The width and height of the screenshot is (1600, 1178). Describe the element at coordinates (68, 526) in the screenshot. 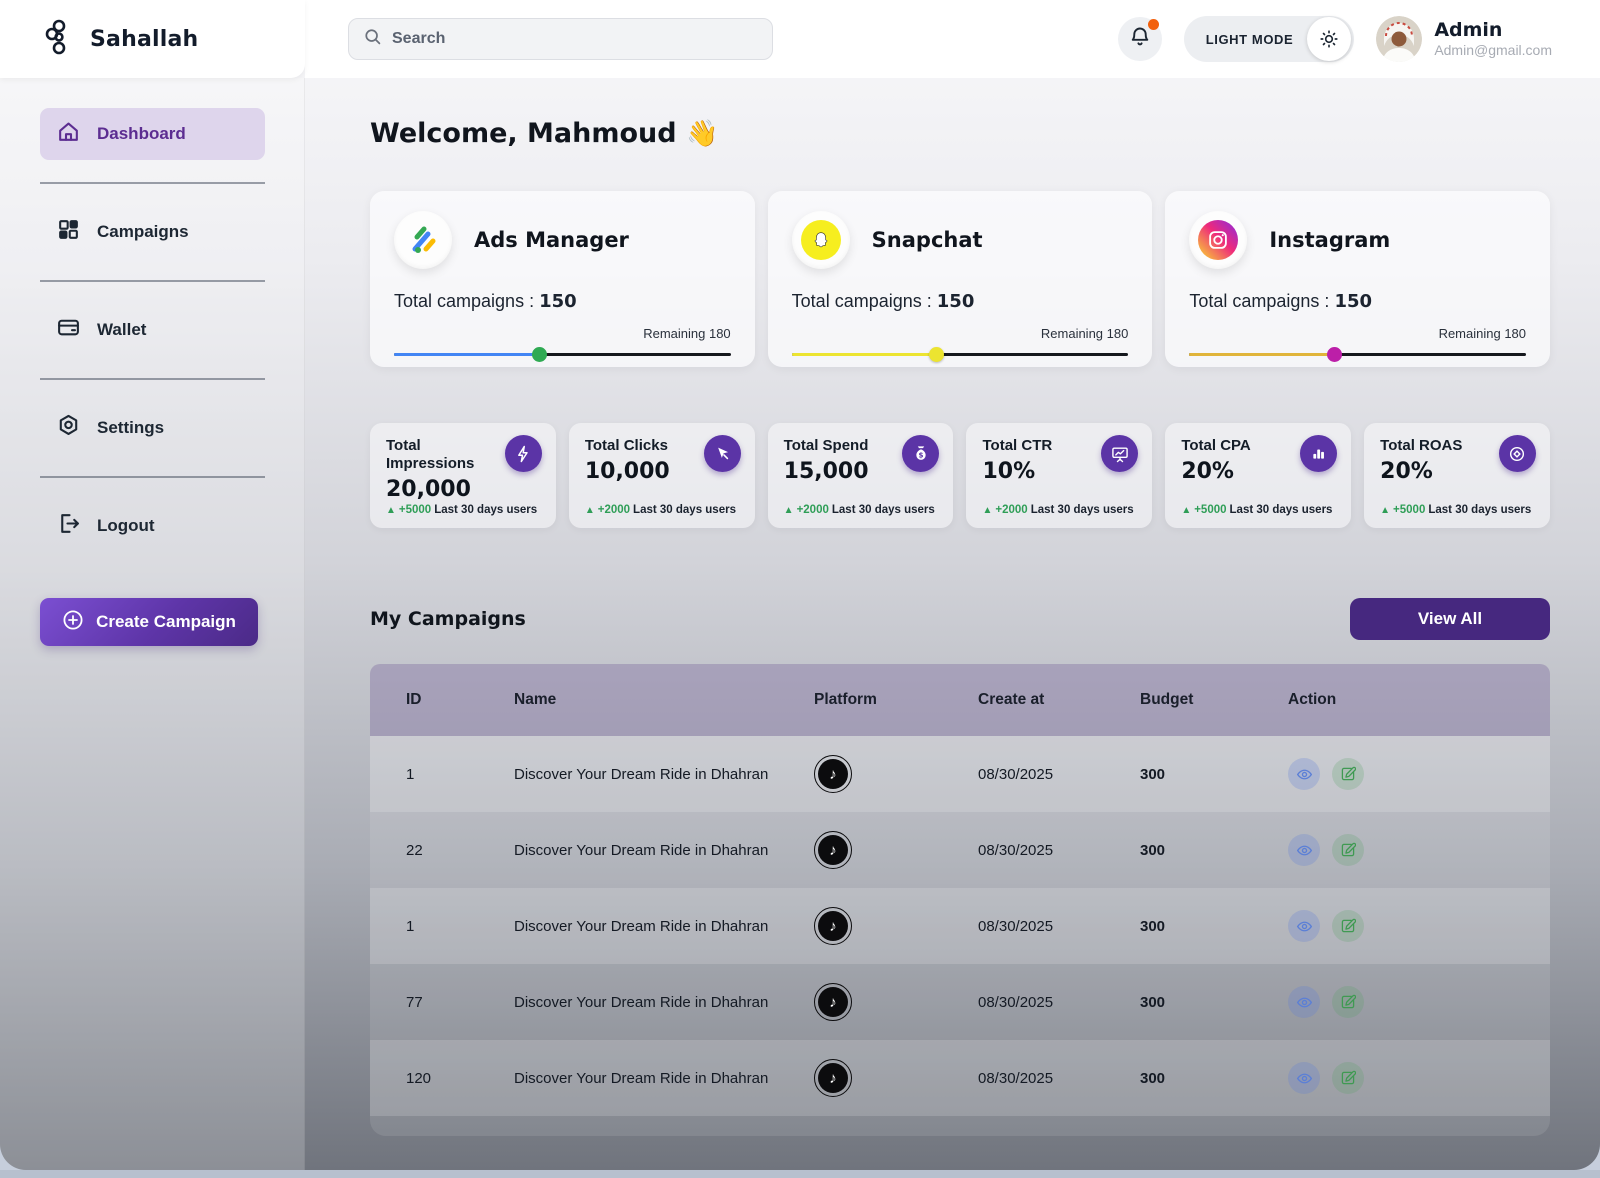

I see `logout-icon` at that location.